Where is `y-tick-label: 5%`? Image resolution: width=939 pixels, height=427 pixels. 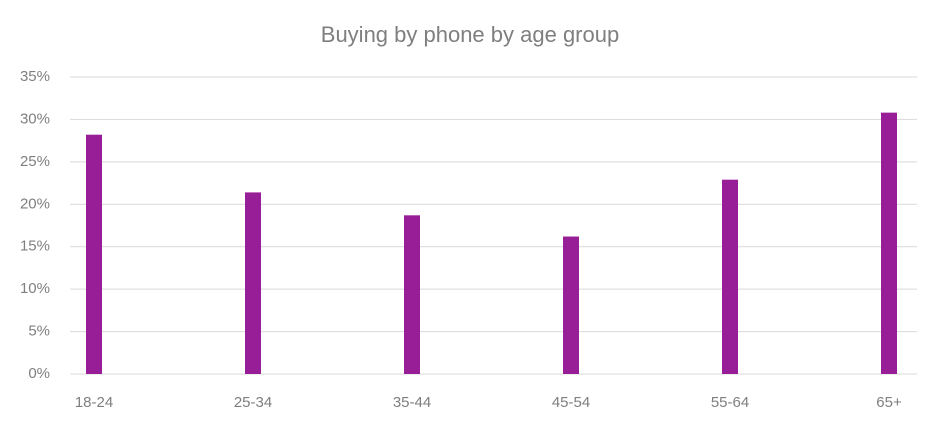 y-tick-label: 5% is located at coordinates (39, 331).